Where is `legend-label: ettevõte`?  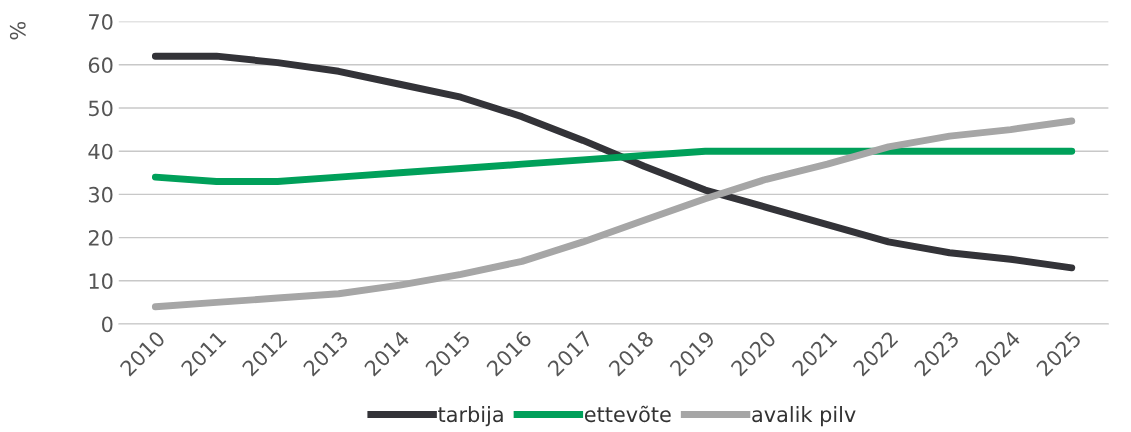
legend-label: ettevõte is located at coordinates (627, 414).